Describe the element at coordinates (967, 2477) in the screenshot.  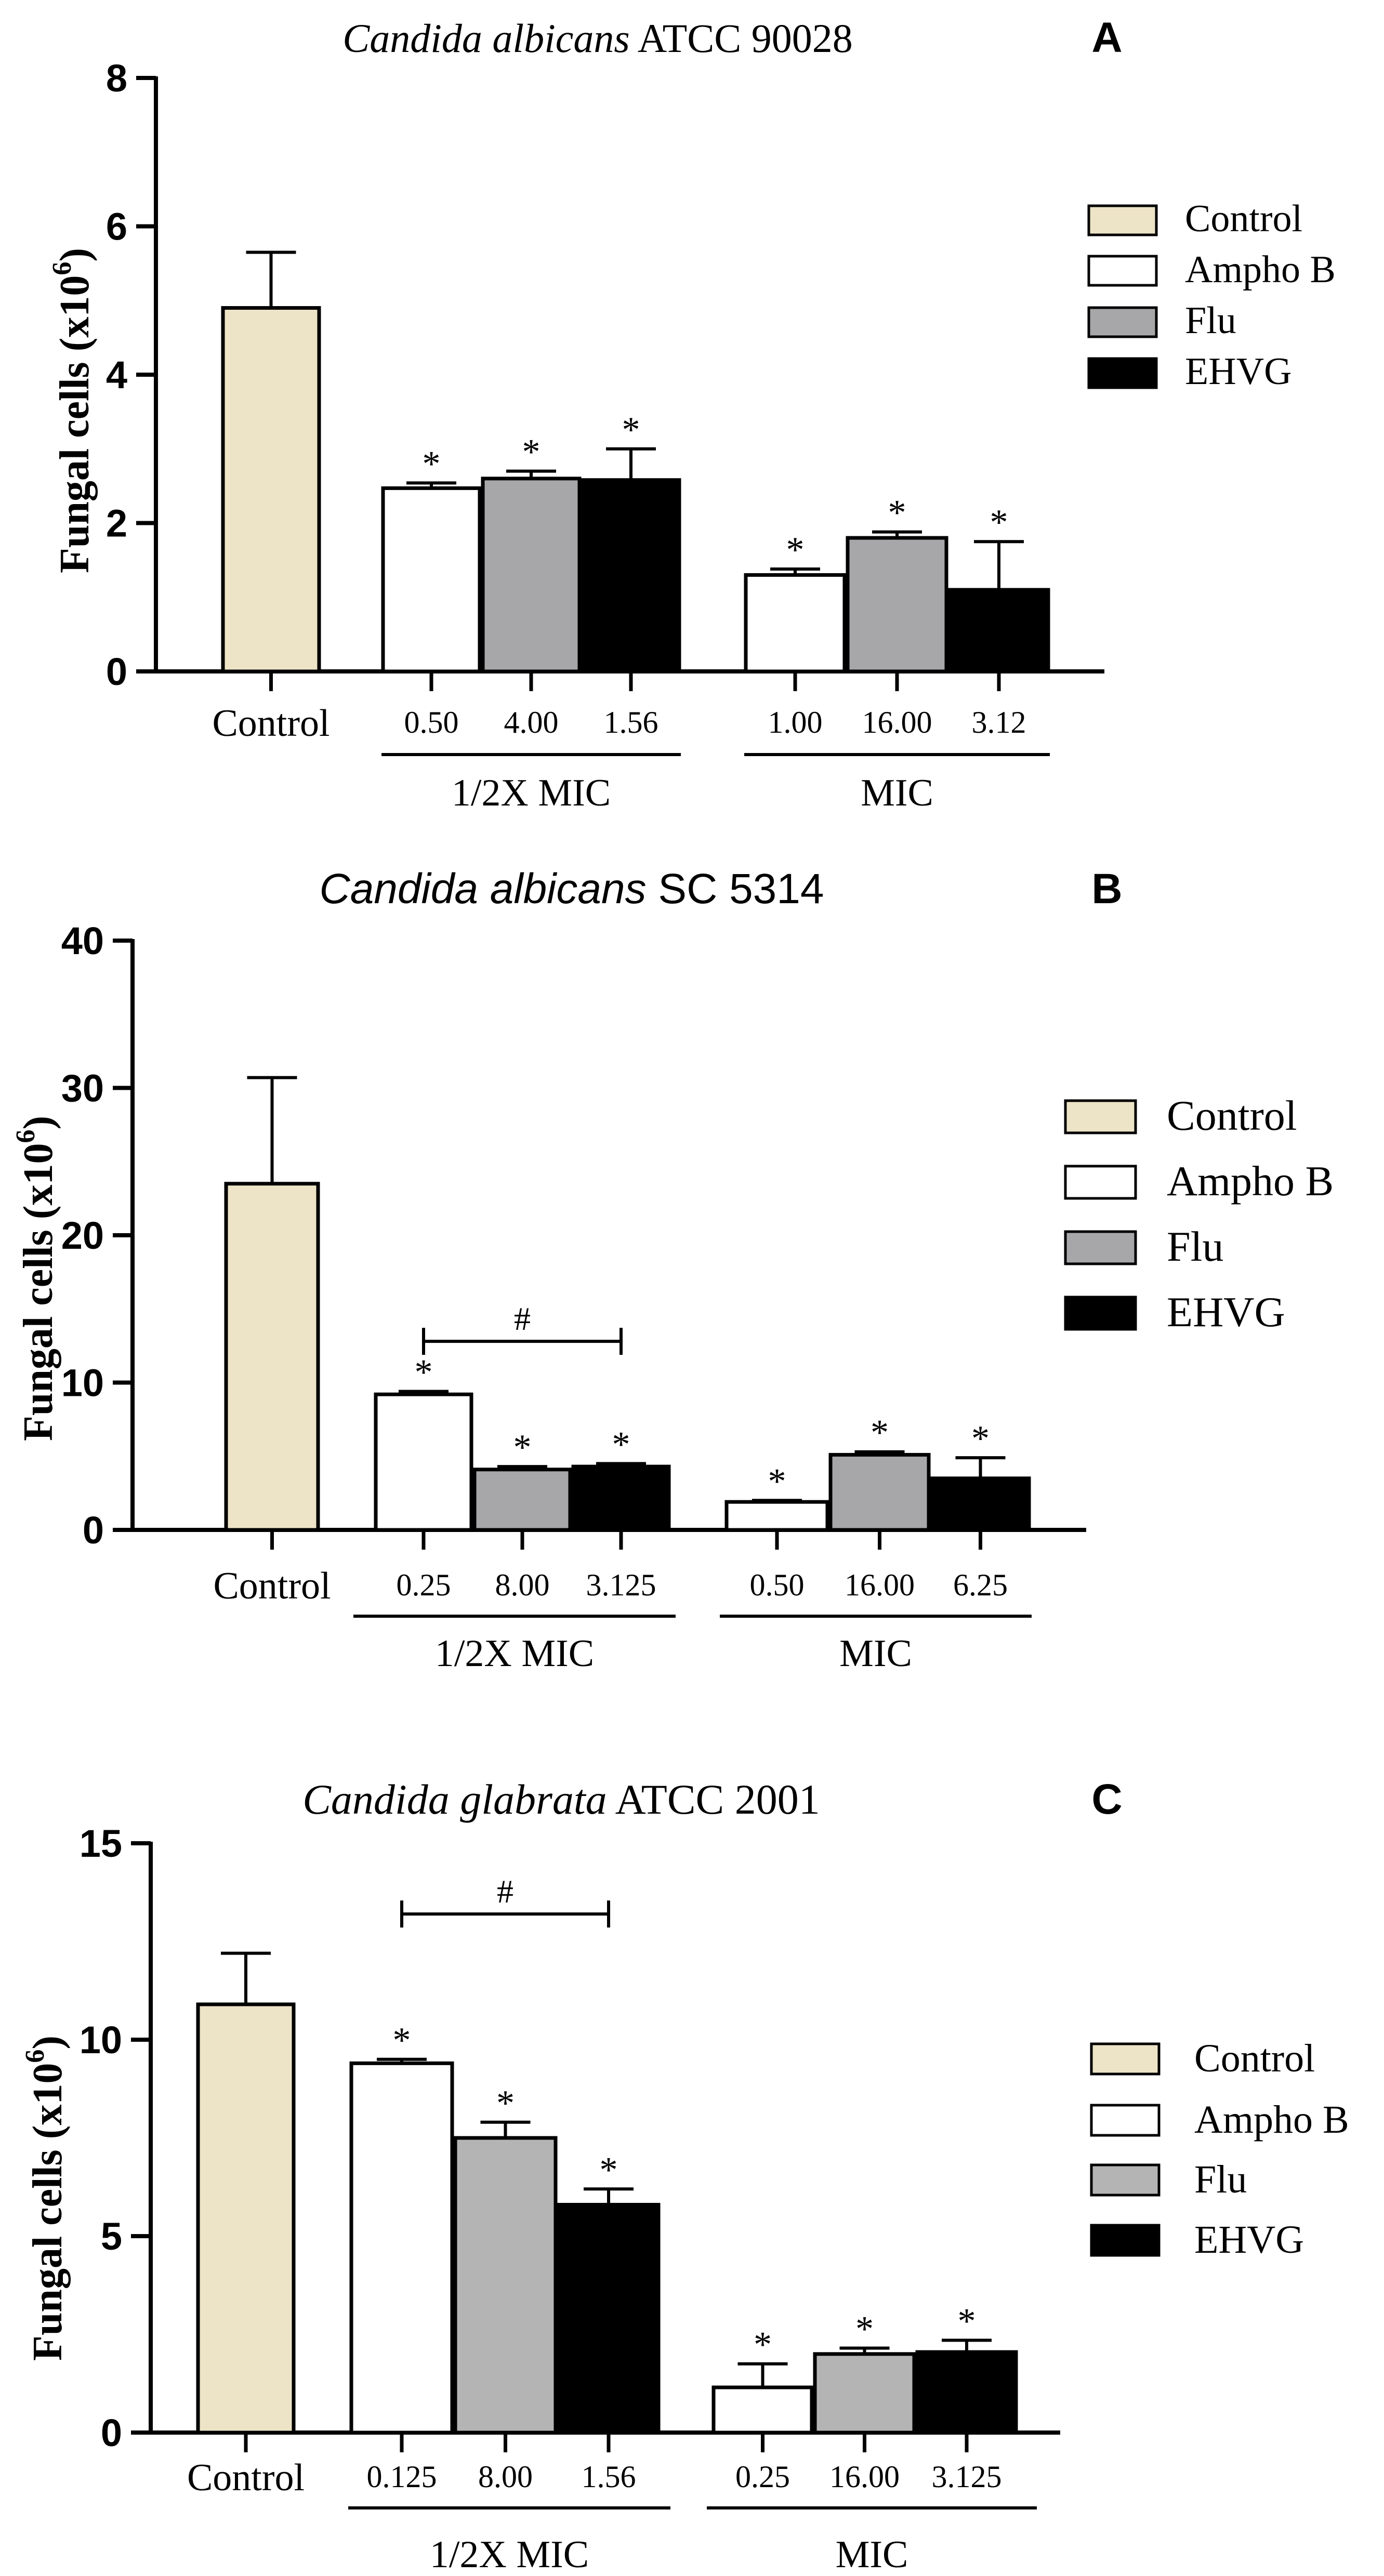
I see `x-tick-label: 3.125` at that location.